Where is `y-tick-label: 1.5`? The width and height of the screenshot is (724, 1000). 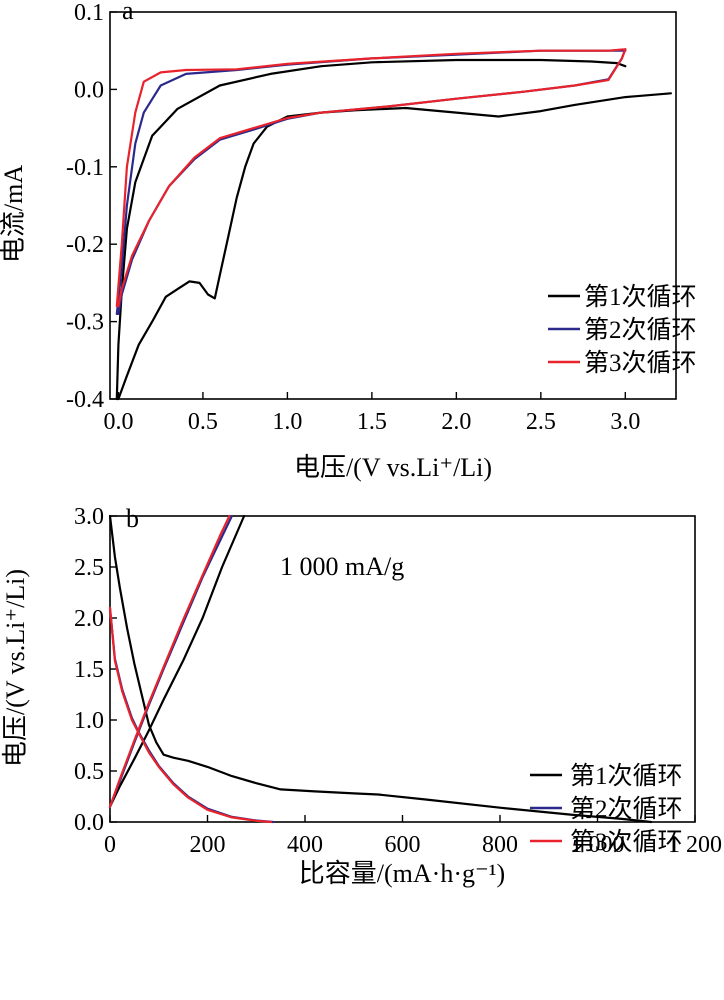 y-tick-label: 1.5 is located at coordinates (89, 670).